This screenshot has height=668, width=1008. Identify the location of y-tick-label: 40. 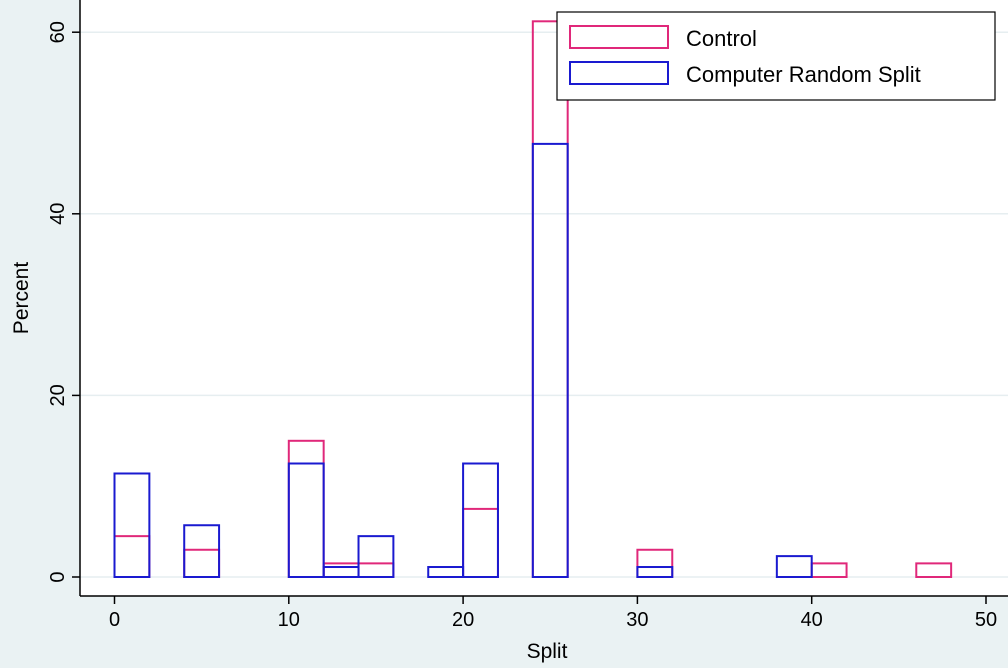
(58, 214).